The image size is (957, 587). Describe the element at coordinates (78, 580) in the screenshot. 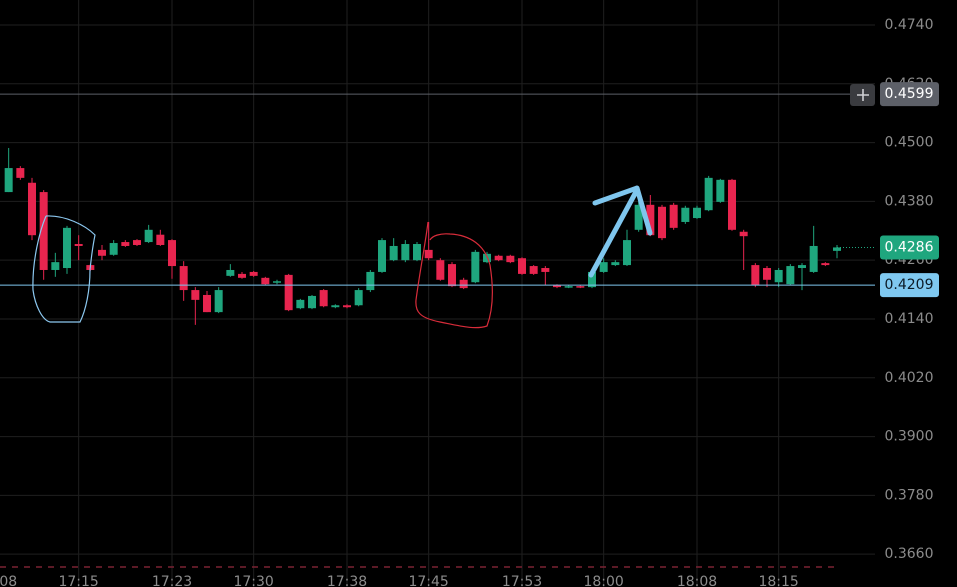

I see `x-tick-label: 17:15` at that location.